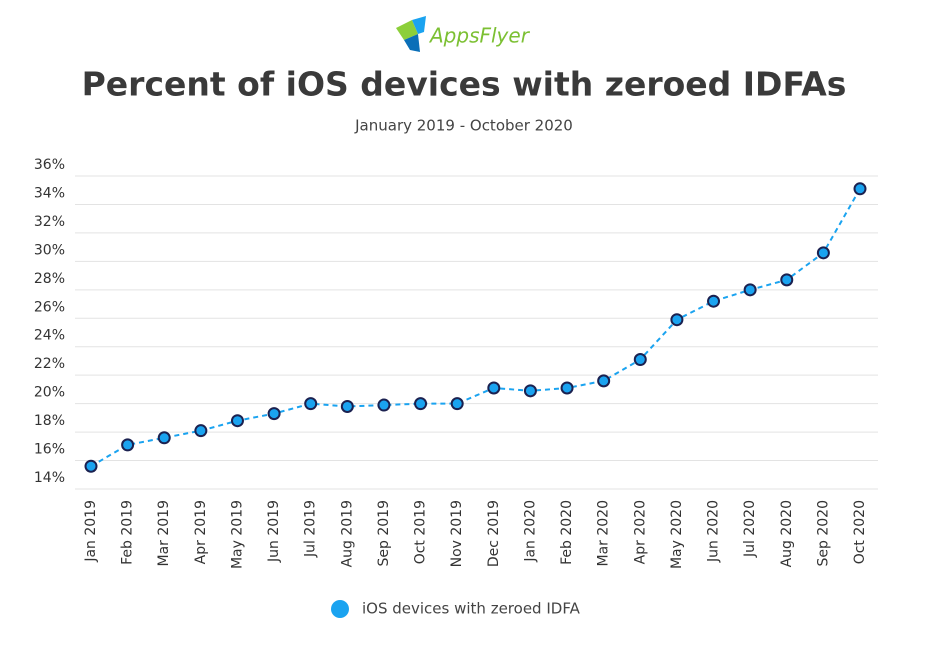  Describe the element at coordinates (494, 533) in the screenshot. I see `x-tick-label: Dec 2019` at that location.